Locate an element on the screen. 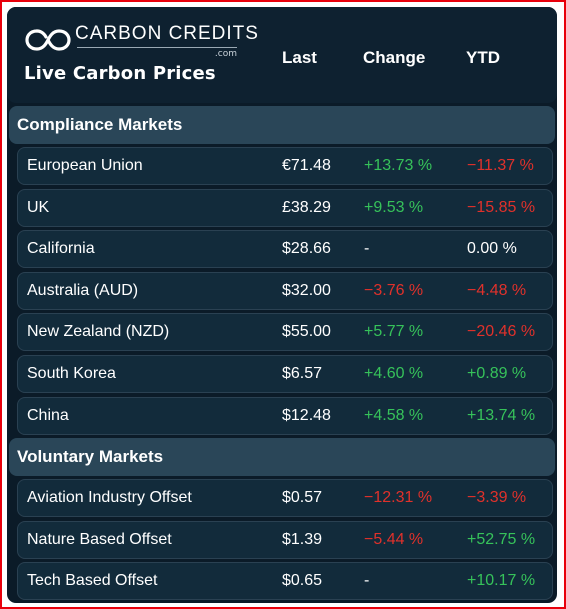  market-name: UK is located at coordinates (38, 207).